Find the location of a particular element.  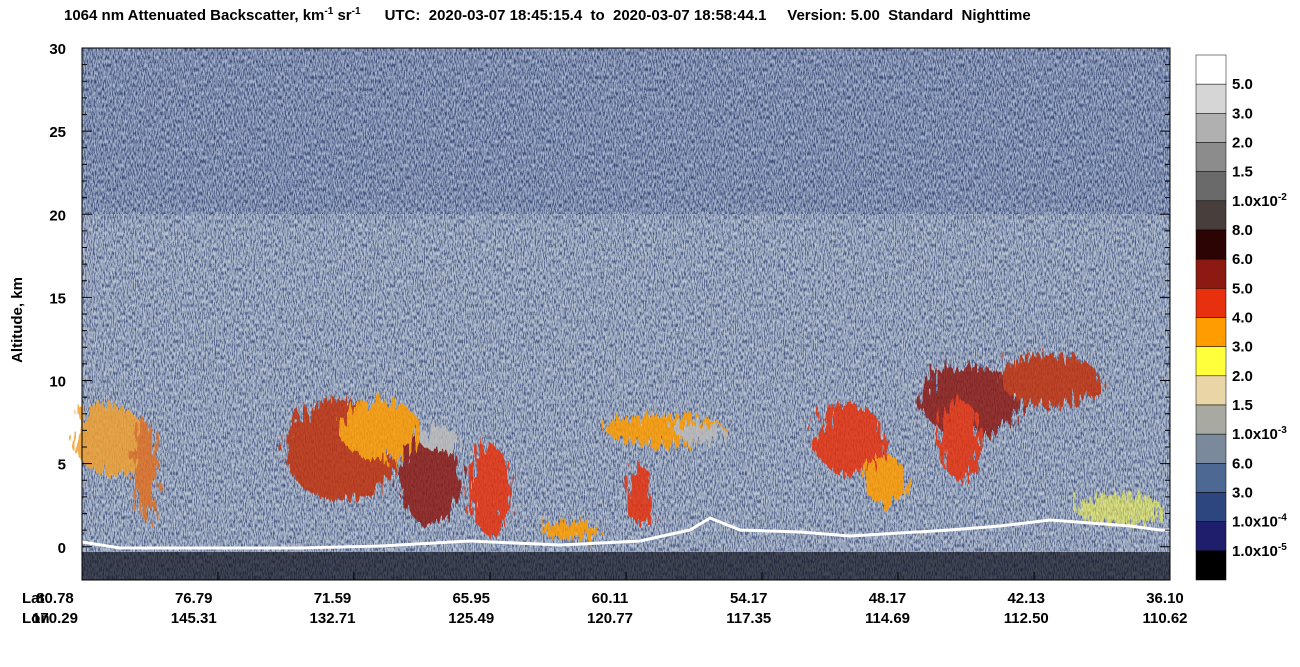

colorbar-label: 8.0 is located at coordinates (1242, 230).